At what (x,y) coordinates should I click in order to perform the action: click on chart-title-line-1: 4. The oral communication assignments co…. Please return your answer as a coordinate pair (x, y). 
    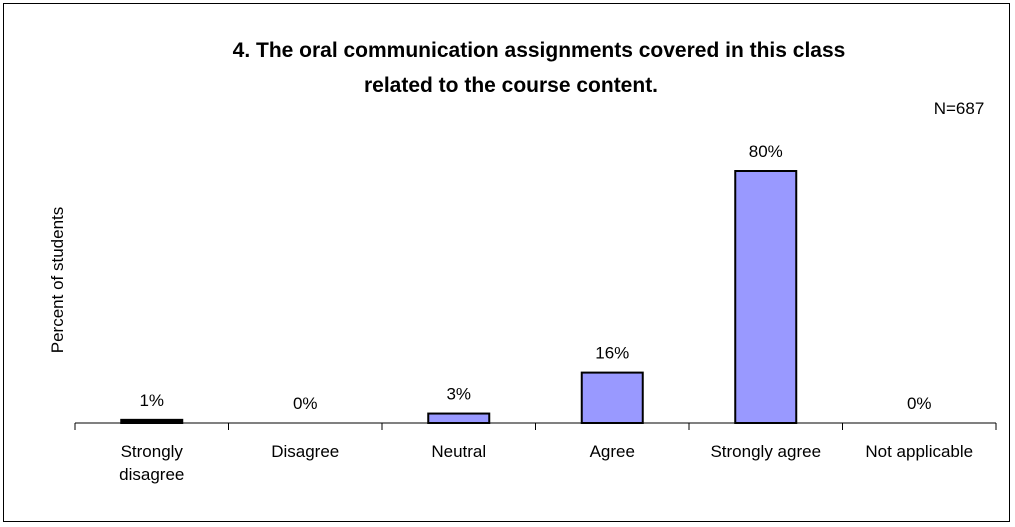
    Looking at the image, I should click on (539, 50).